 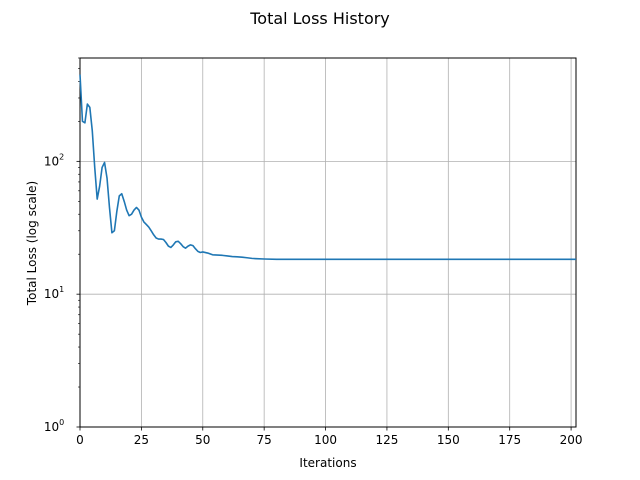 What do you see at coordinates (509, 440) in the screenshot?
I see `x-tick-label: 175` at bounding box center [509, 440].